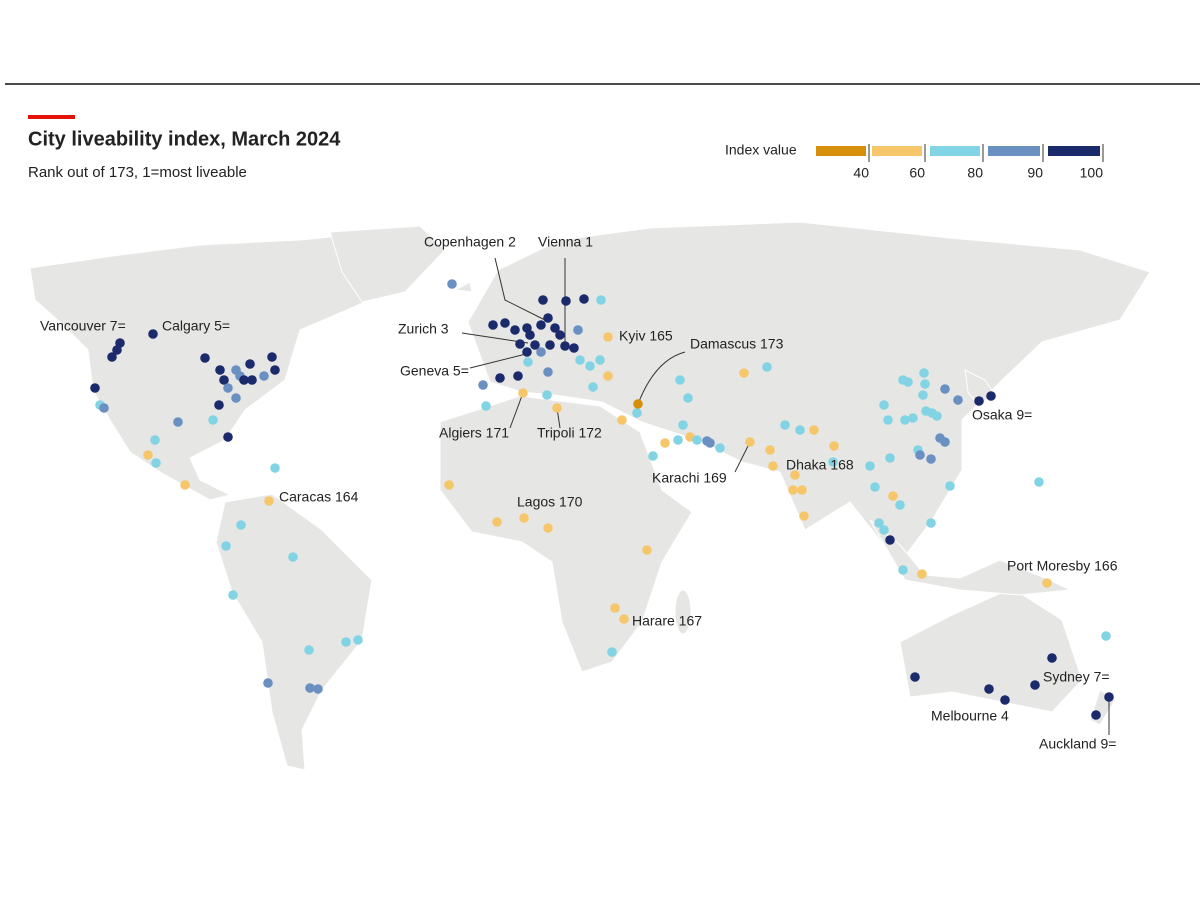  Describe the element at coordinates (294, 632) in the screenshot. I see `south-america` at that location.